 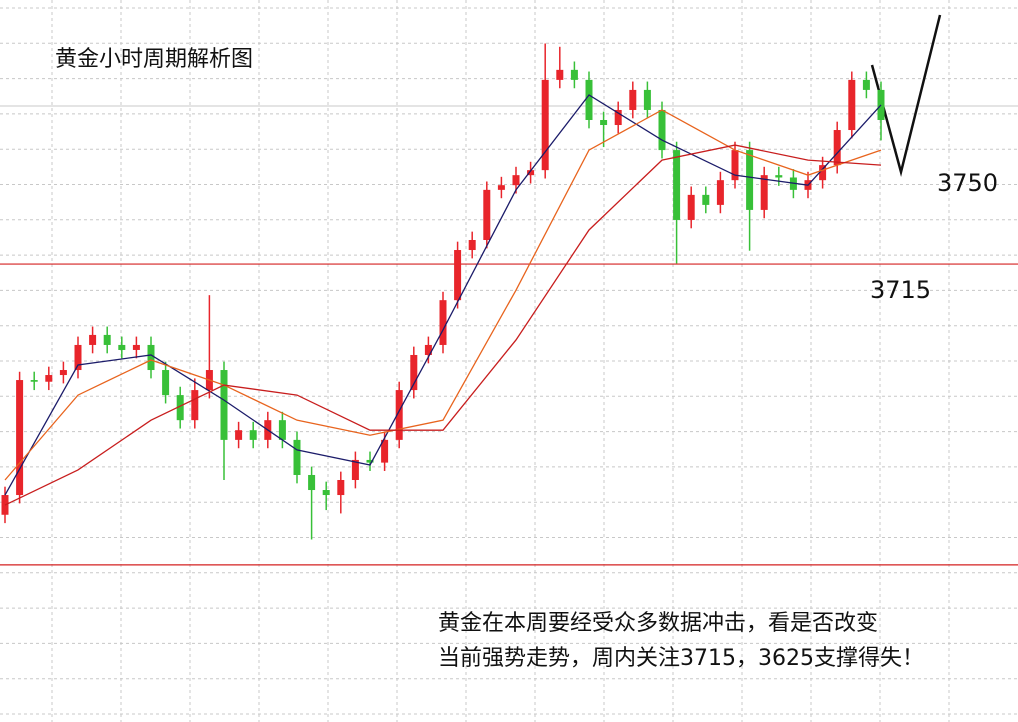 I want to click on annotation: 黄金在本周要经受众多数据冲击，看是否改变, so click(x=658, y=623).